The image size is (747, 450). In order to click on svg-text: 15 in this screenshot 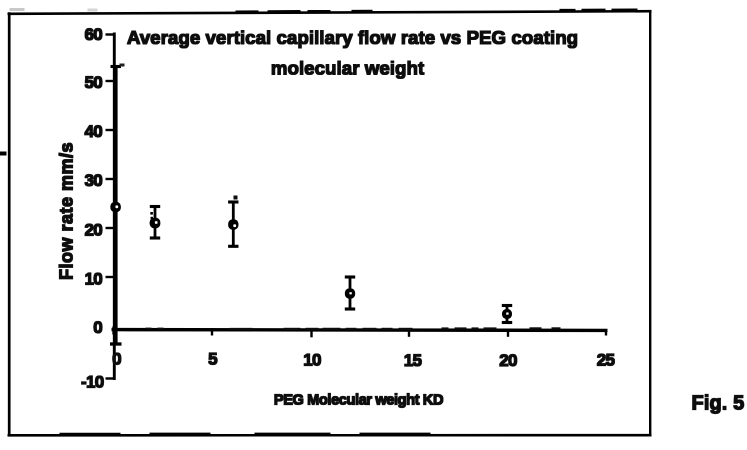, I will do `click(413, 360)`.